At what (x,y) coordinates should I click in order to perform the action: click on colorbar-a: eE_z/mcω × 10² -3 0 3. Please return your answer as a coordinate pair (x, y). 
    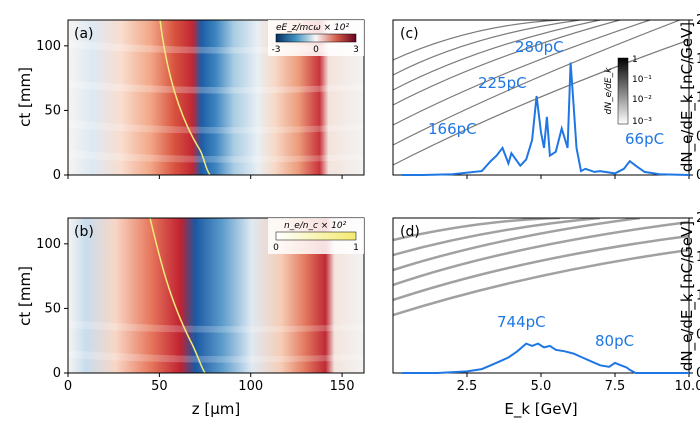
    Looking at the image, I should click on (316, 38).